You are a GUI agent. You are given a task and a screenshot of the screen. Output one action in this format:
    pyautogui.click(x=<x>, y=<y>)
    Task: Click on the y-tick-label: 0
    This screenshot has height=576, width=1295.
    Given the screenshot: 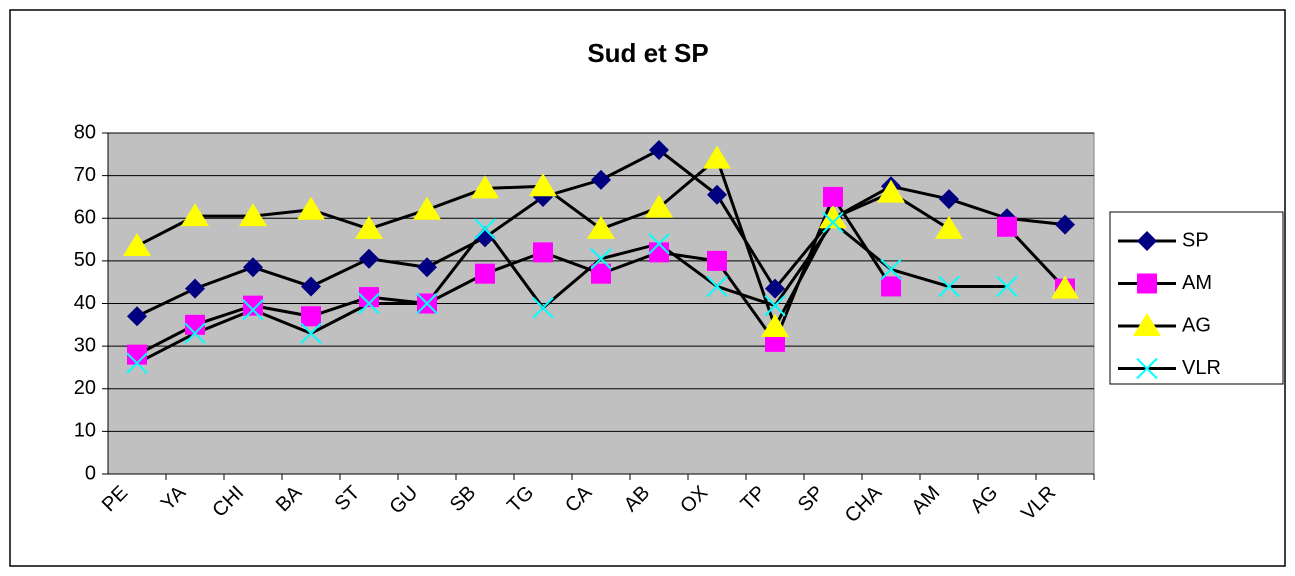 What is the action you would take?
    pyautogui.click(x=90, y=473)
    